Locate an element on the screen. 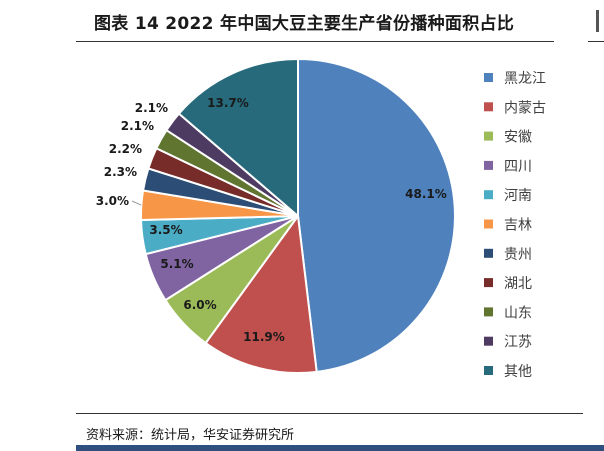 The image size is (604, 451). legend-swatch-shandong is located at coordinates (488, 312).